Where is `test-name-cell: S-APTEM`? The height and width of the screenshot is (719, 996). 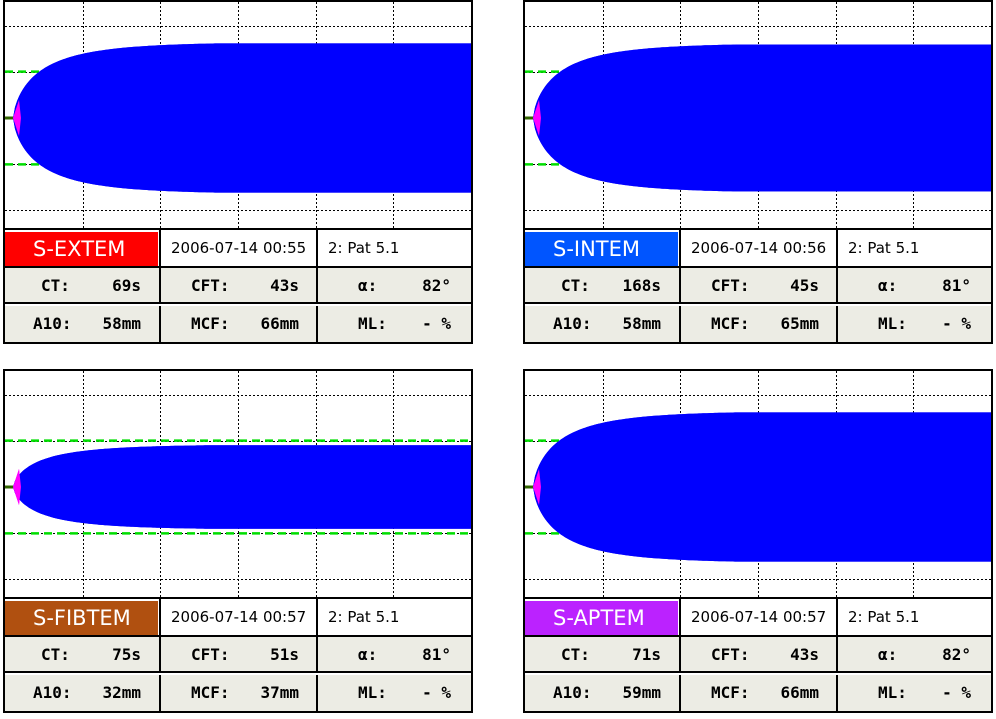 test-name-cell: S-APTEM is located at coordinates (603, 618).